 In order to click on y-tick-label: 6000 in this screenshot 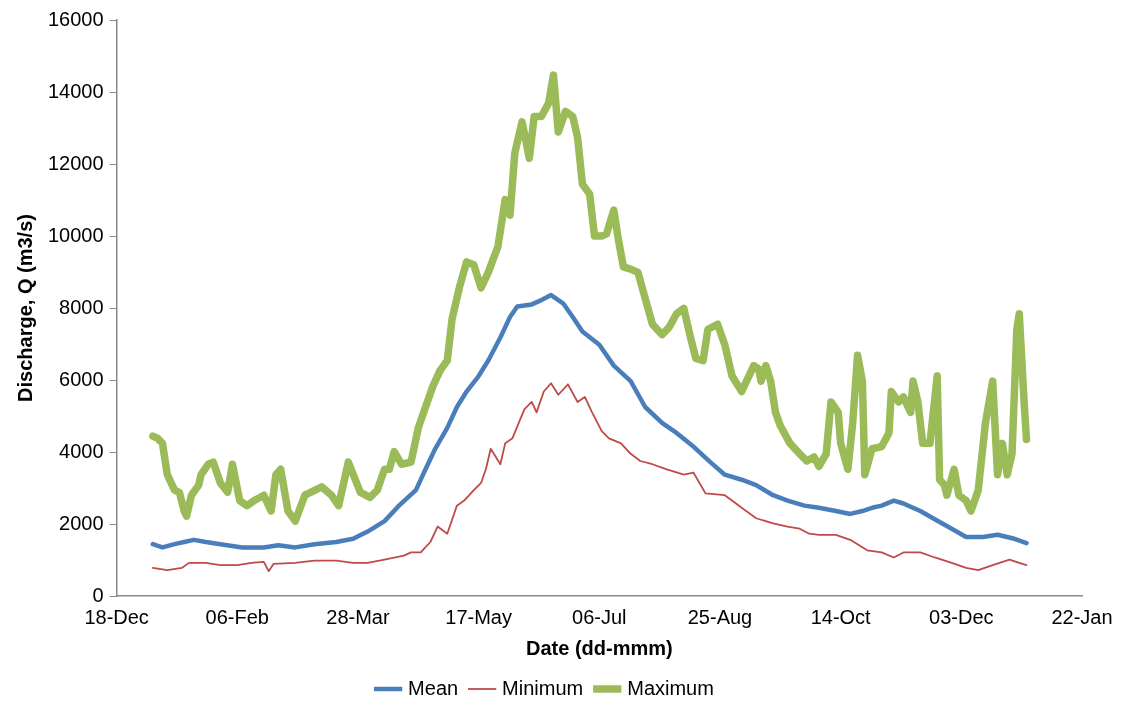, I will do `click(81, 378)`.